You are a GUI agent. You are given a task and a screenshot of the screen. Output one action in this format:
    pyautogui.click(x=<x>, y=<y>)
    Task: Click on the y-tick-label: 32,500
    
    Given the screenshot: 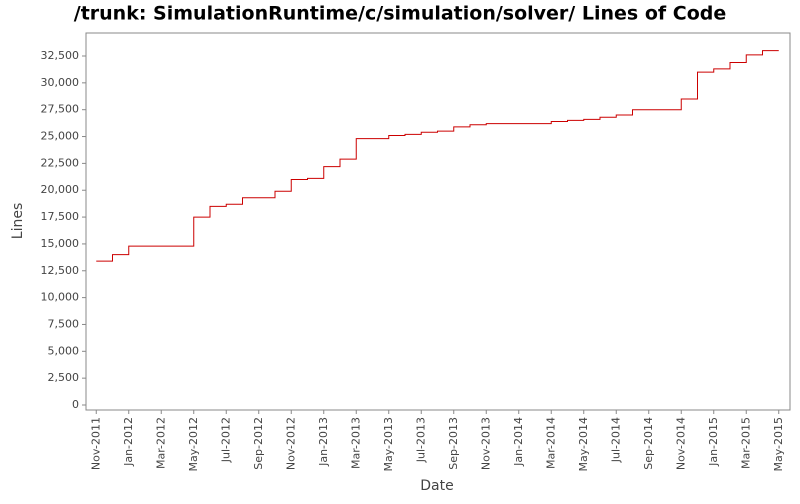 What is the action you would take?
    pyautogui.click(x=60, y=55)
    